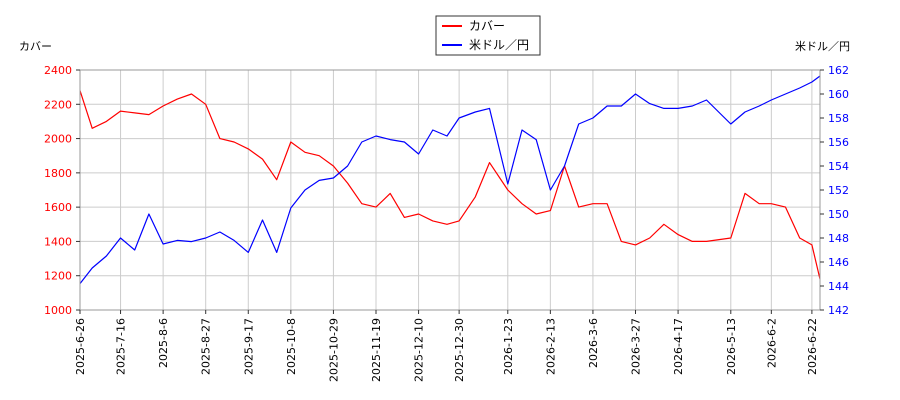 This screenshot has width=900, height=400. Describe the element at coordinates (838, 70) in the screenshot. I see `right-axis-tick-label: 162` at that location.